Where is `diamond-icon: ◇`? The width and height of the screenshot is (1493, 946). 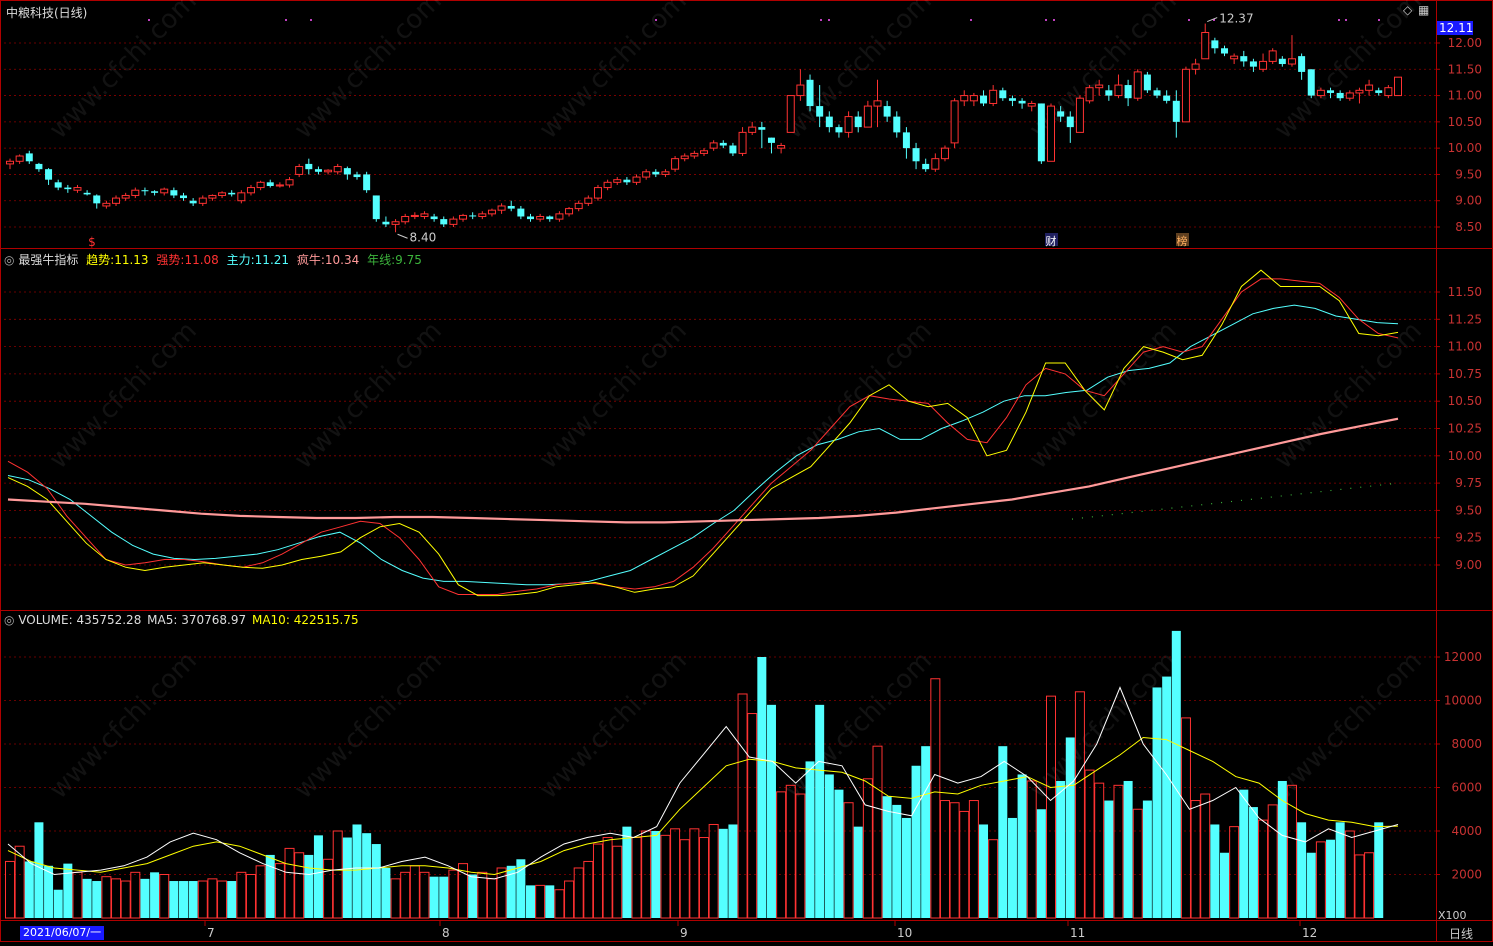
diamond-icon: ◇ is located at coordinates (1408, 10).